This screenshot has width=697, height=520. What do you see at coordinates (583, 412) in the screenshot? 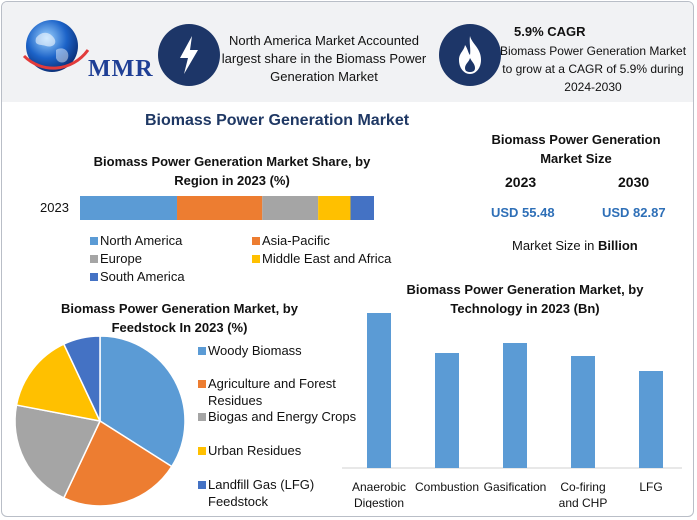
I see `technology-bar-co-firing-and-chp` at bounding box center [583, 412].